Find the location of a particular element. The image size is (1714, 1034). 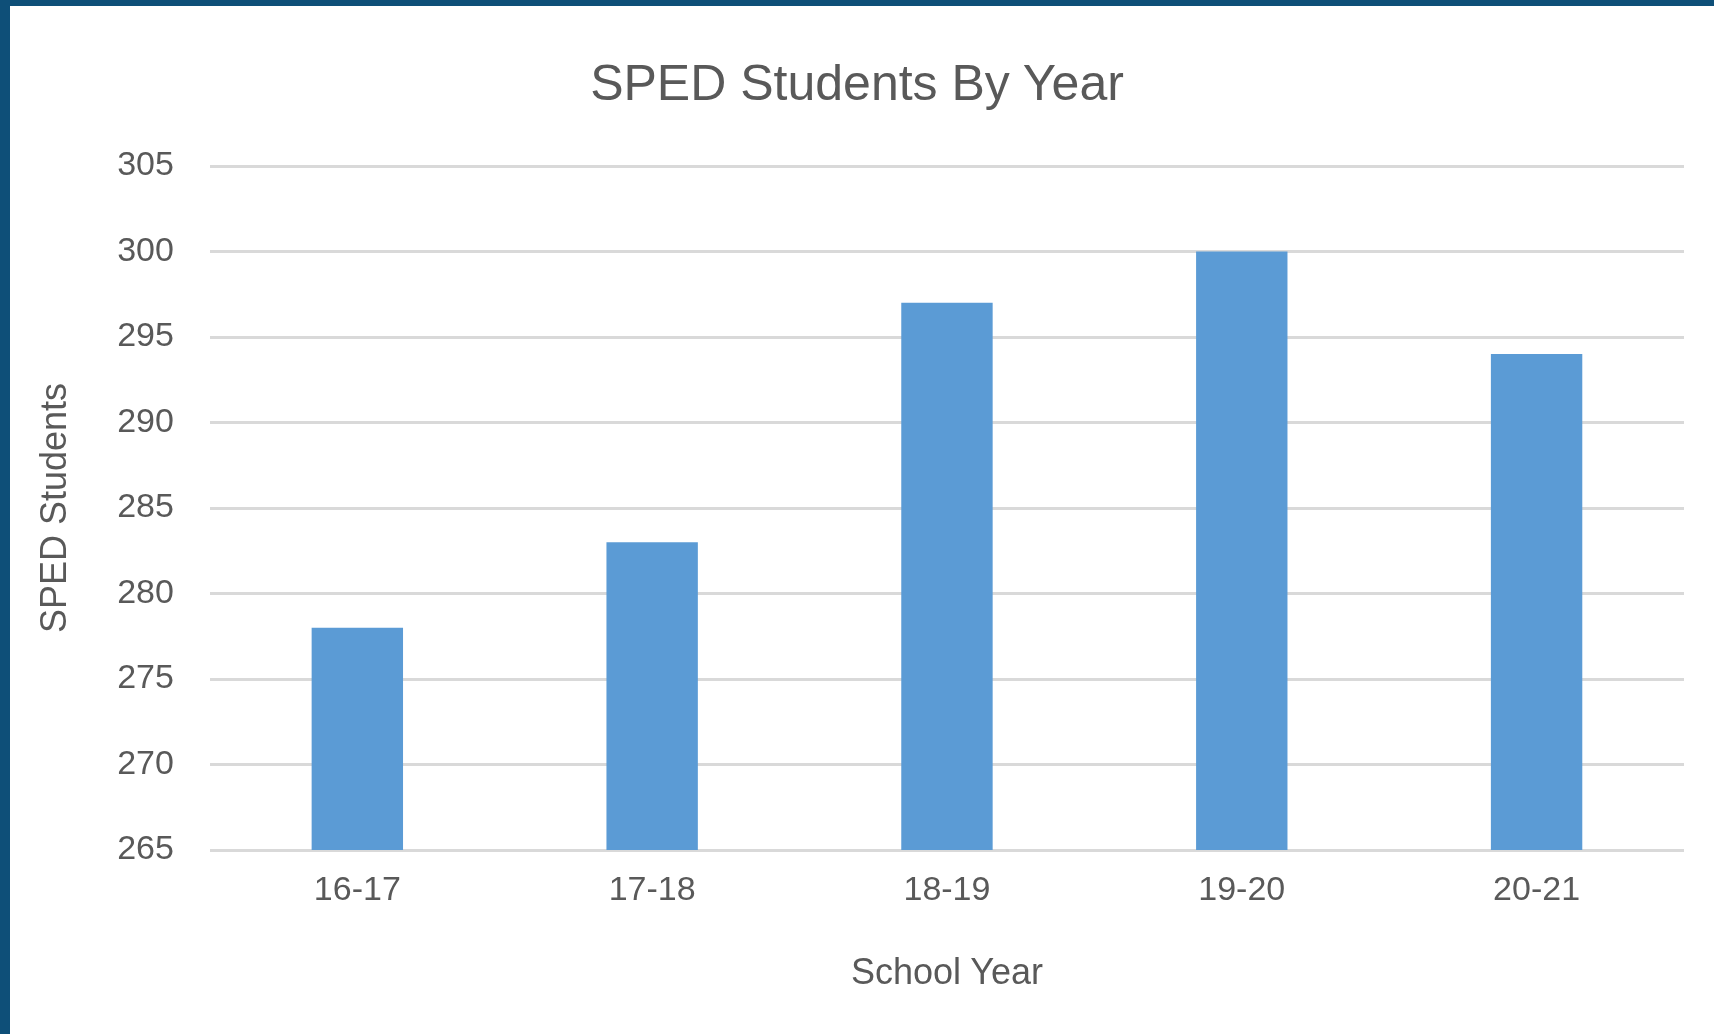

y-tick-label: 285 is located at coordinates (145, 505).